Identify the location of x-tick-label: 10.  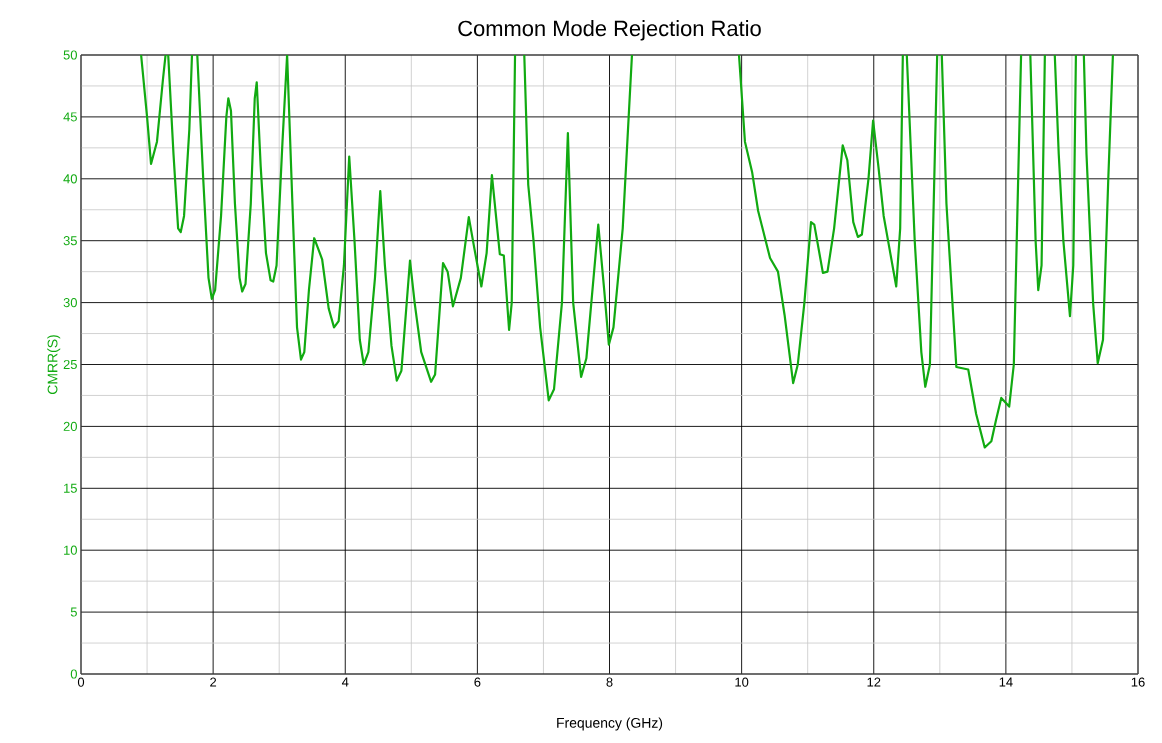
(742, 682).